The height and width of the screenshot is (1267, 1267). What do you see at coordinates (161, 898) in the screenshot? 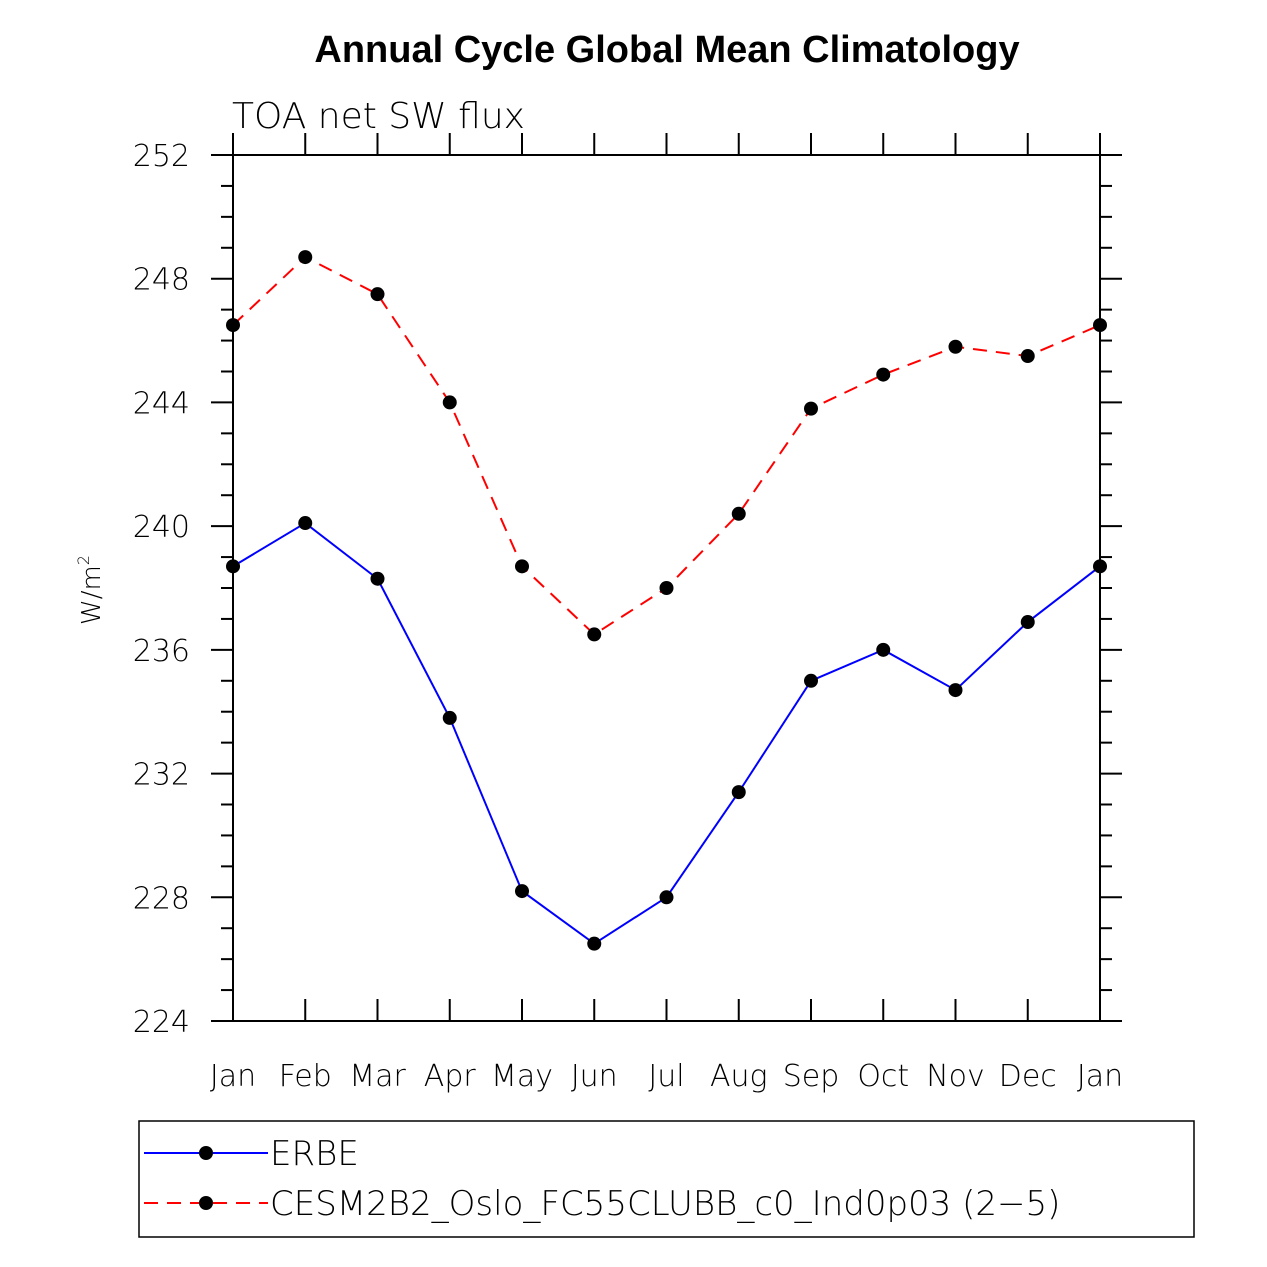
I see `y-tick-label: 228` at bounding box center [161, 898].